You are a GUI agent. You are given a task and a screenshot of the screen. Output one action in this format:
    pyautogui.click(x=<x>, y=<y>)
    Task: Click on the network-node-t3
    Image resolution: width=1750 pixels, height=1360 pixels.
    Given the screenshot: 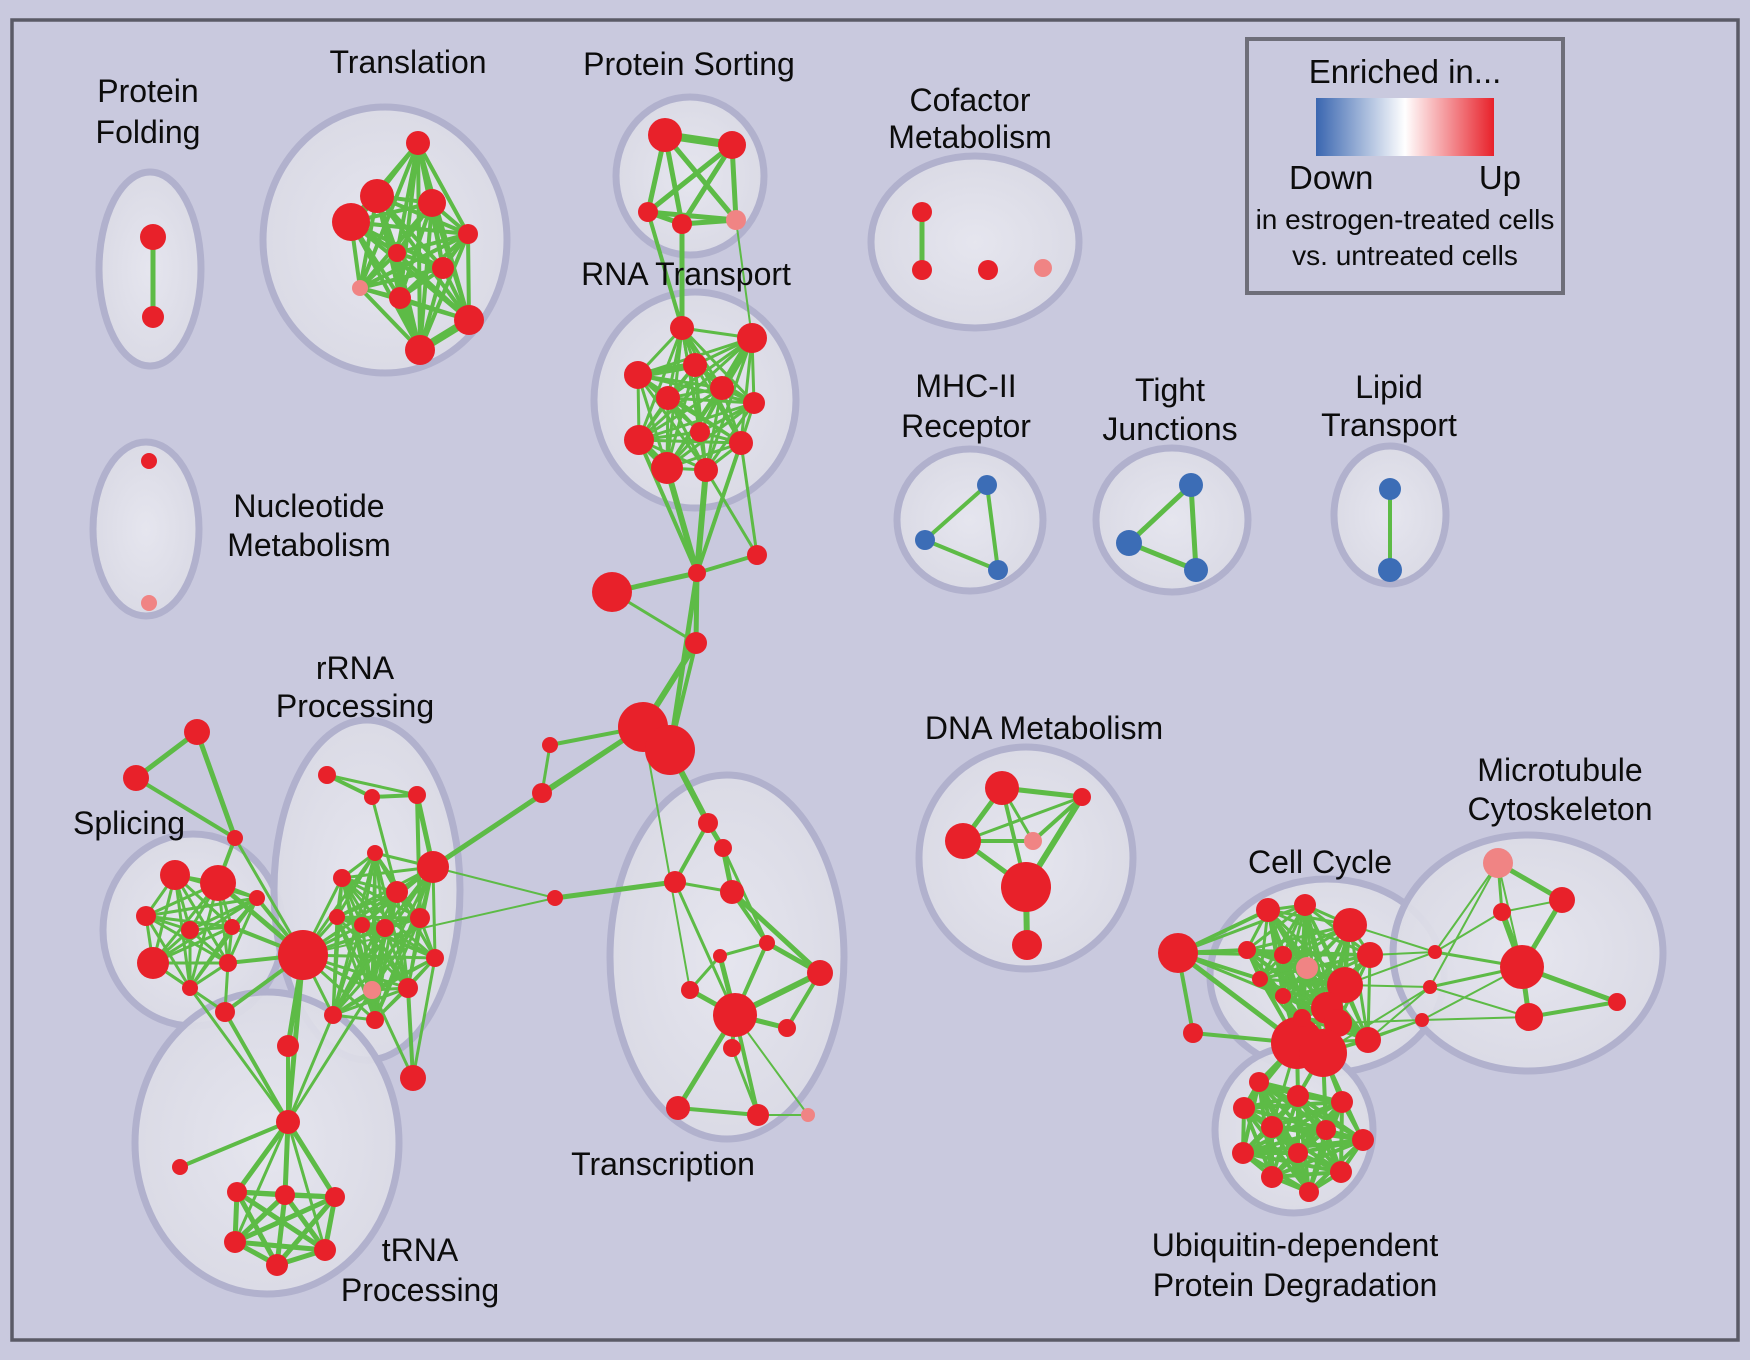 What is the action you would take?
    pyautogui.click(x=432, y=203)
    